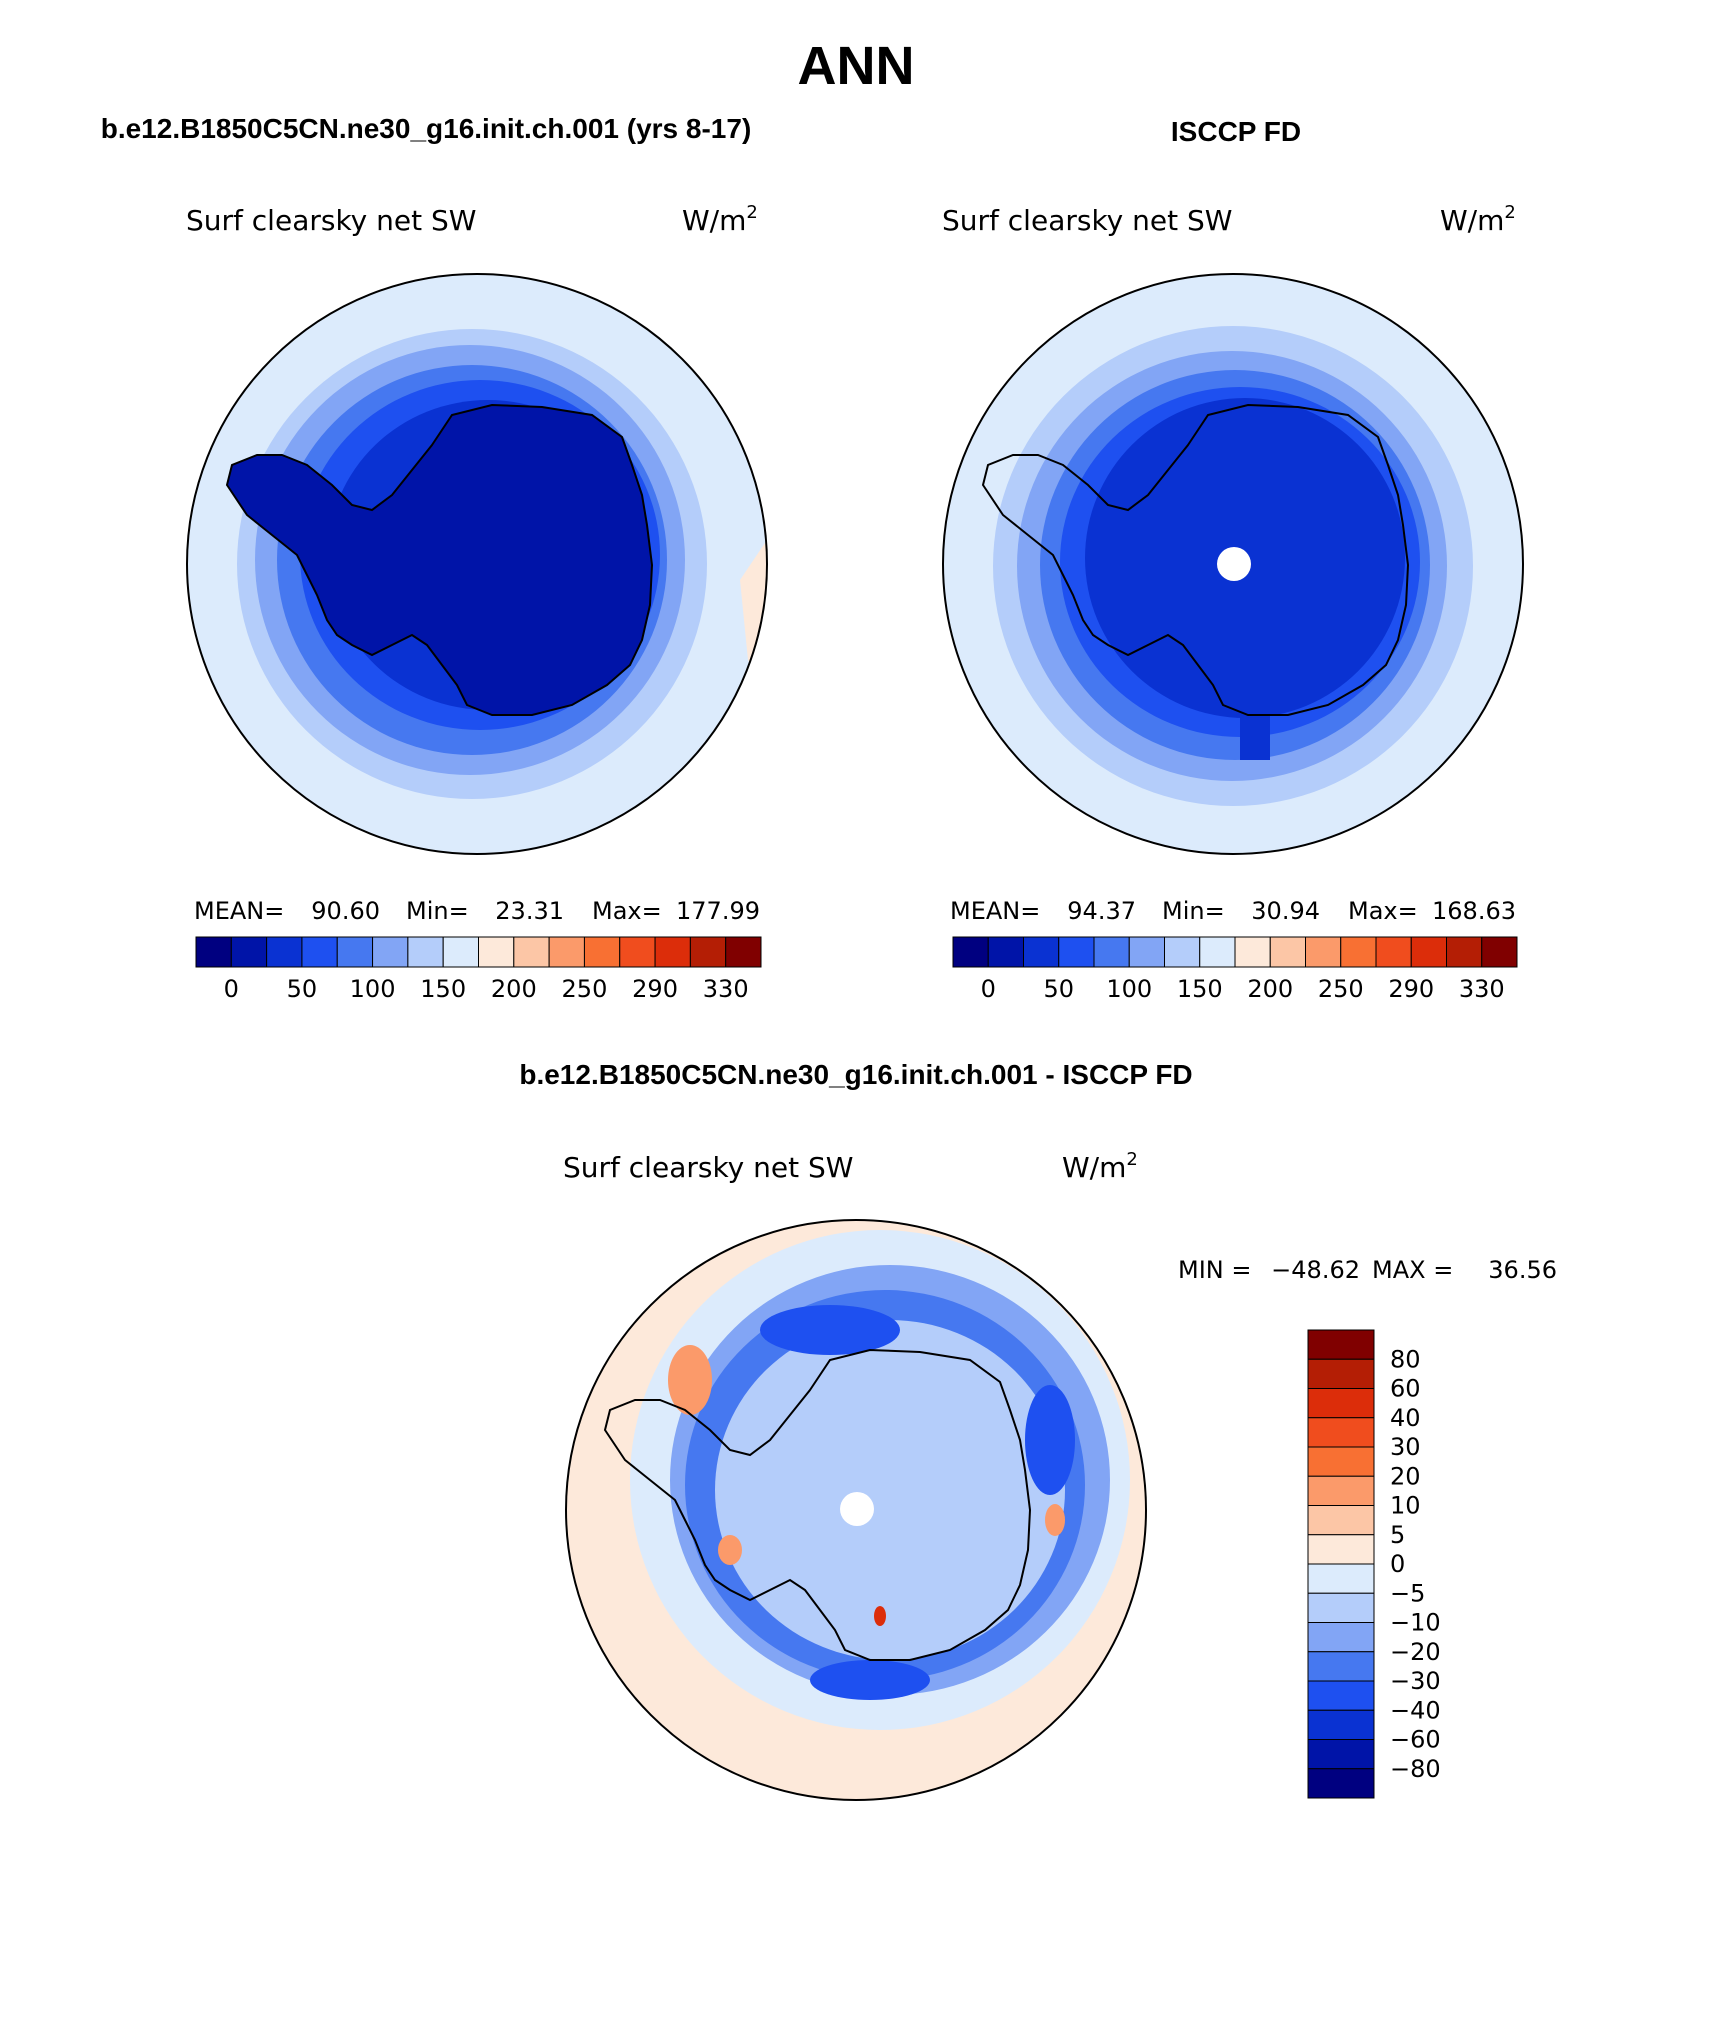 The width and height of the screenshot is (1710, 2022). Describe the element at coordinates (1405, 1389) in the screenshot. I see `colorbar-tick-label: 60` at that location.